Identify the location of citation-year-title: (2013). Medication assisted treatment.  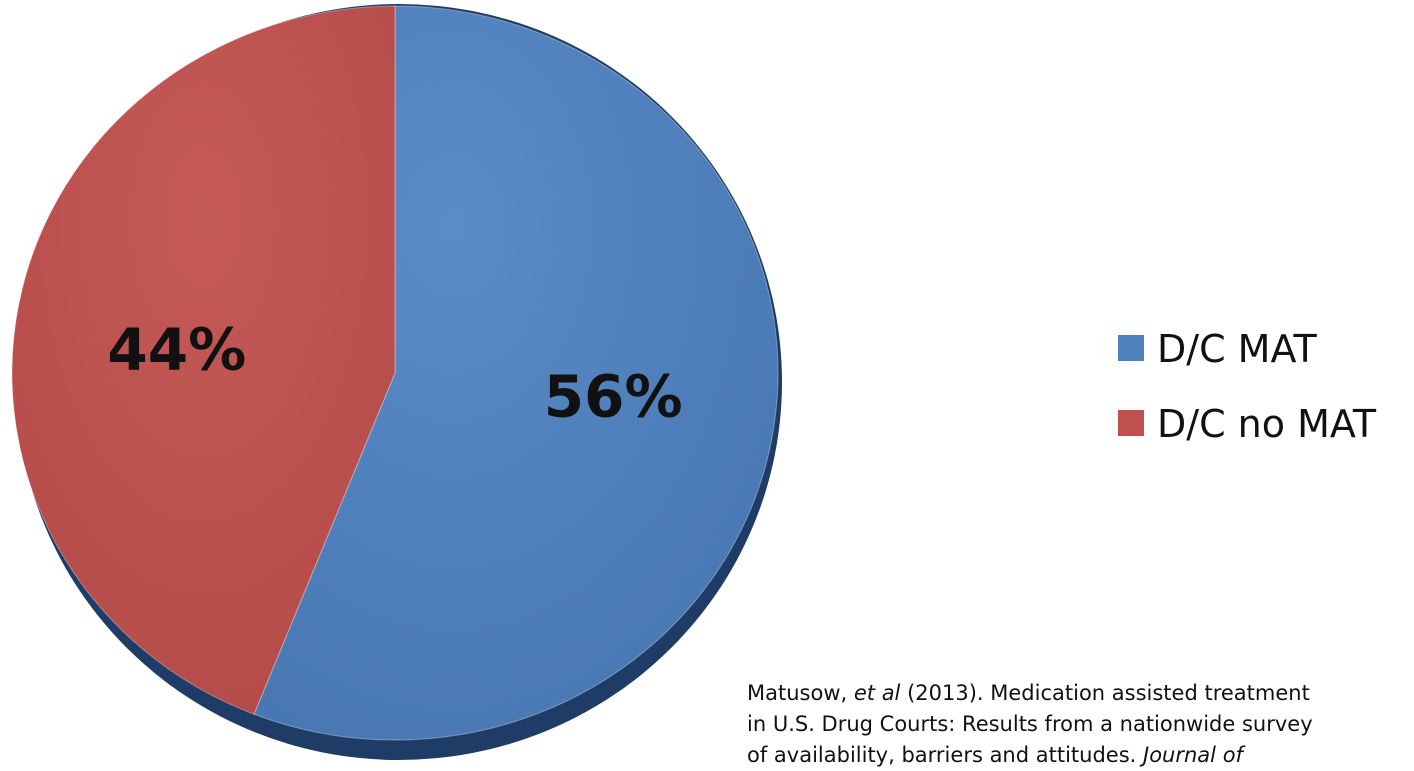
(1105, 693).